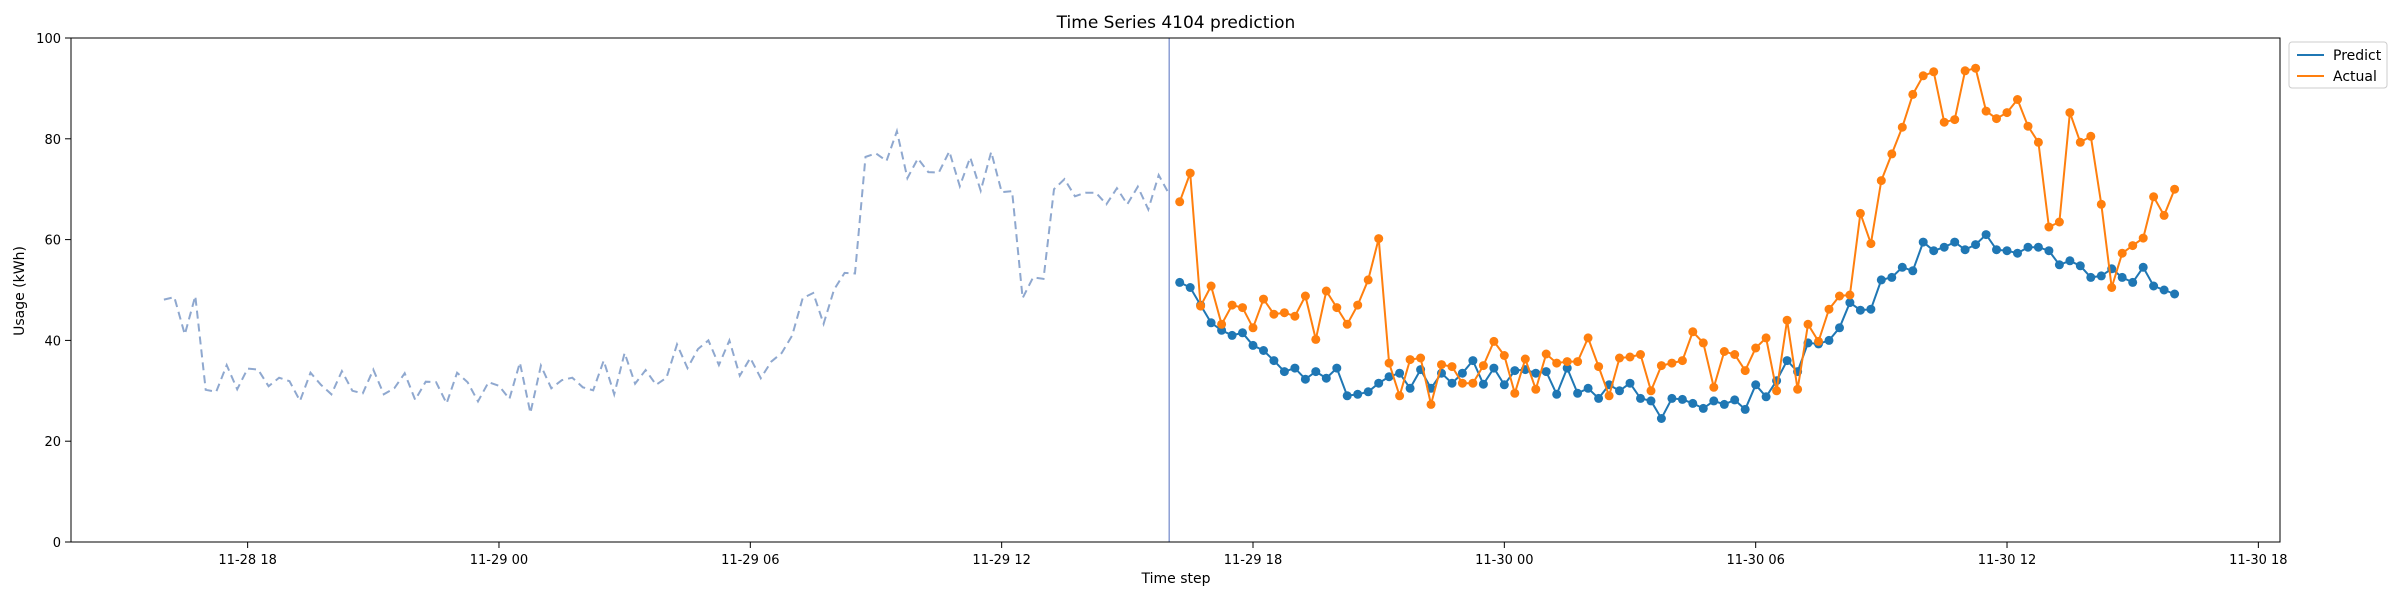  Describe the element at coordinates (1504, 560) in the screenshot. I see `x-tick-label: 11-30 00` at that location.